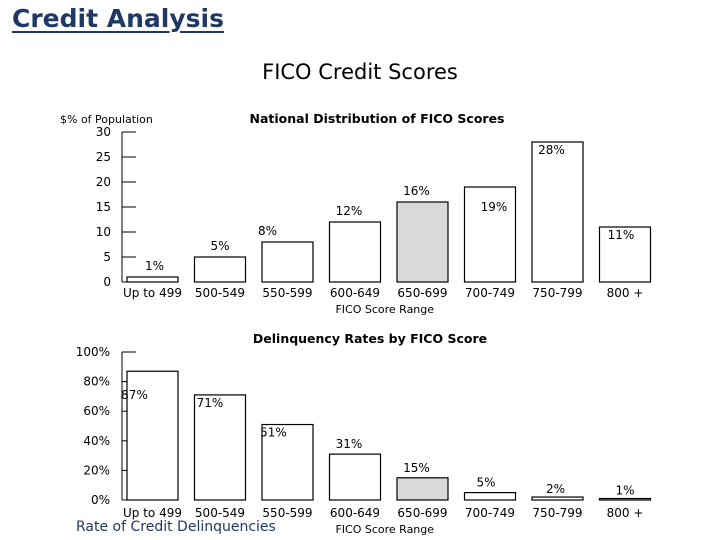  Describe the element at coordinates (103, 157) in the screenshot. I see `y-tick-label: 25` at that location.